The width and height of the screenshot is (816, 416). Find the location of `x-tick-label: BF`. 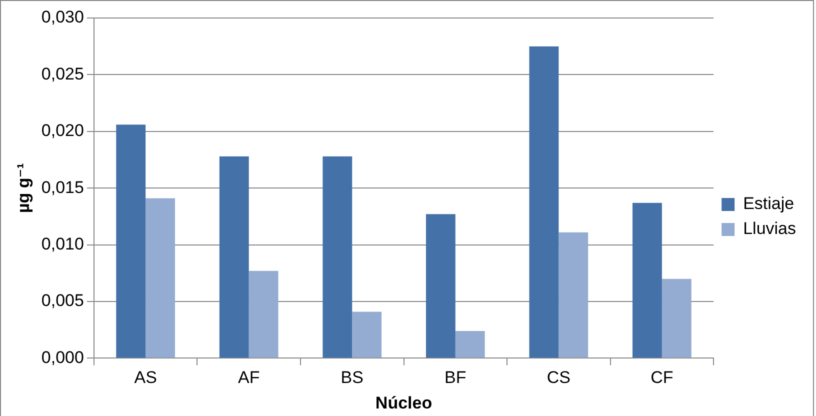

x-tick-label: BF is located at coordinates (455, 378).